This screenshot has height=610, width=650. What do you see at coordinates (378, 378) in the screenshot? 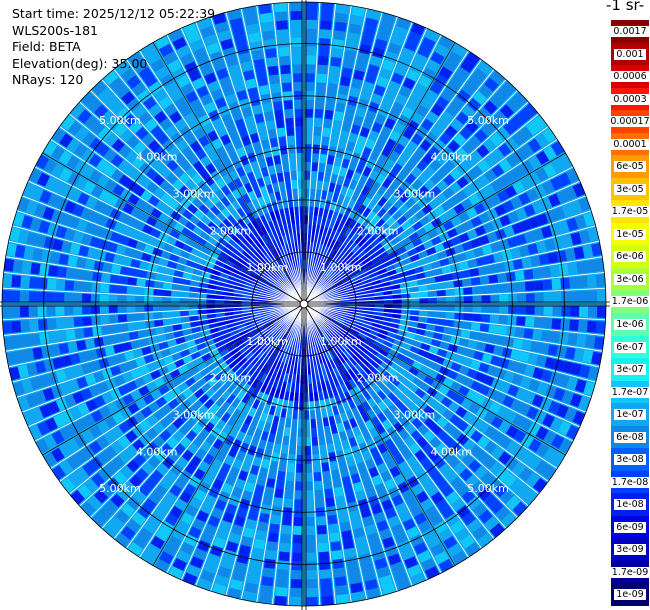
I see `range-ring-label: 2.00km` at bounding box center [378, 378].